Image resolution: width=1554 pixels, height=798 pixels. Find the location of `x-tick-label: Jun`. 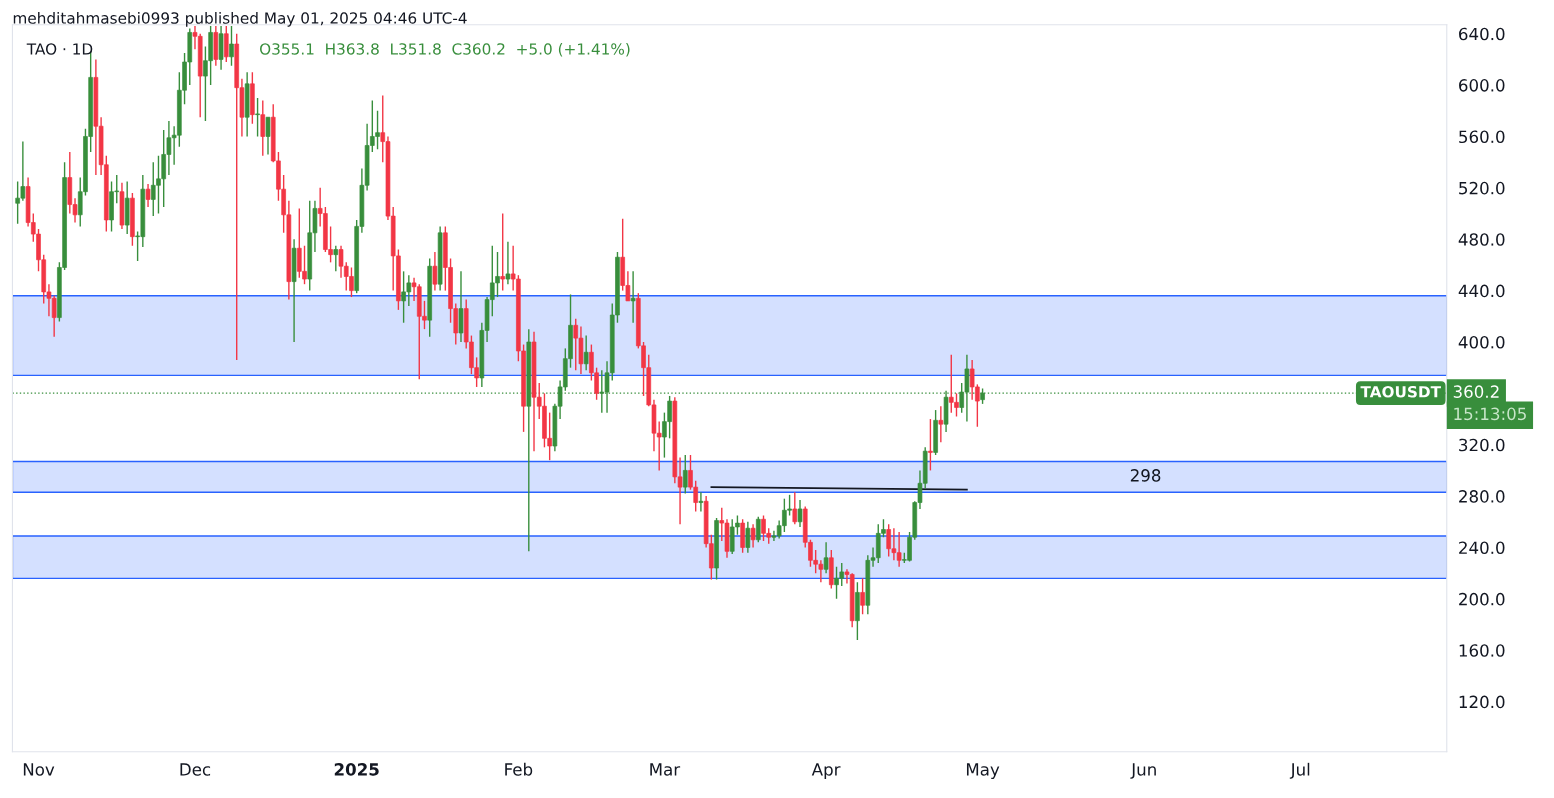

x-tick-label: Jun is located at coordinates (1143, 771).